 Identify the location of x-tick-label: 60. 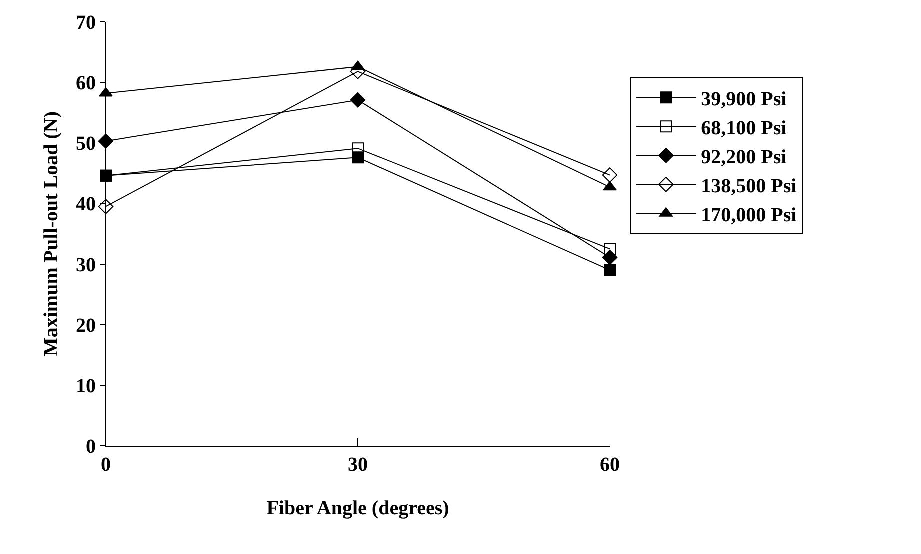
(610, 465).